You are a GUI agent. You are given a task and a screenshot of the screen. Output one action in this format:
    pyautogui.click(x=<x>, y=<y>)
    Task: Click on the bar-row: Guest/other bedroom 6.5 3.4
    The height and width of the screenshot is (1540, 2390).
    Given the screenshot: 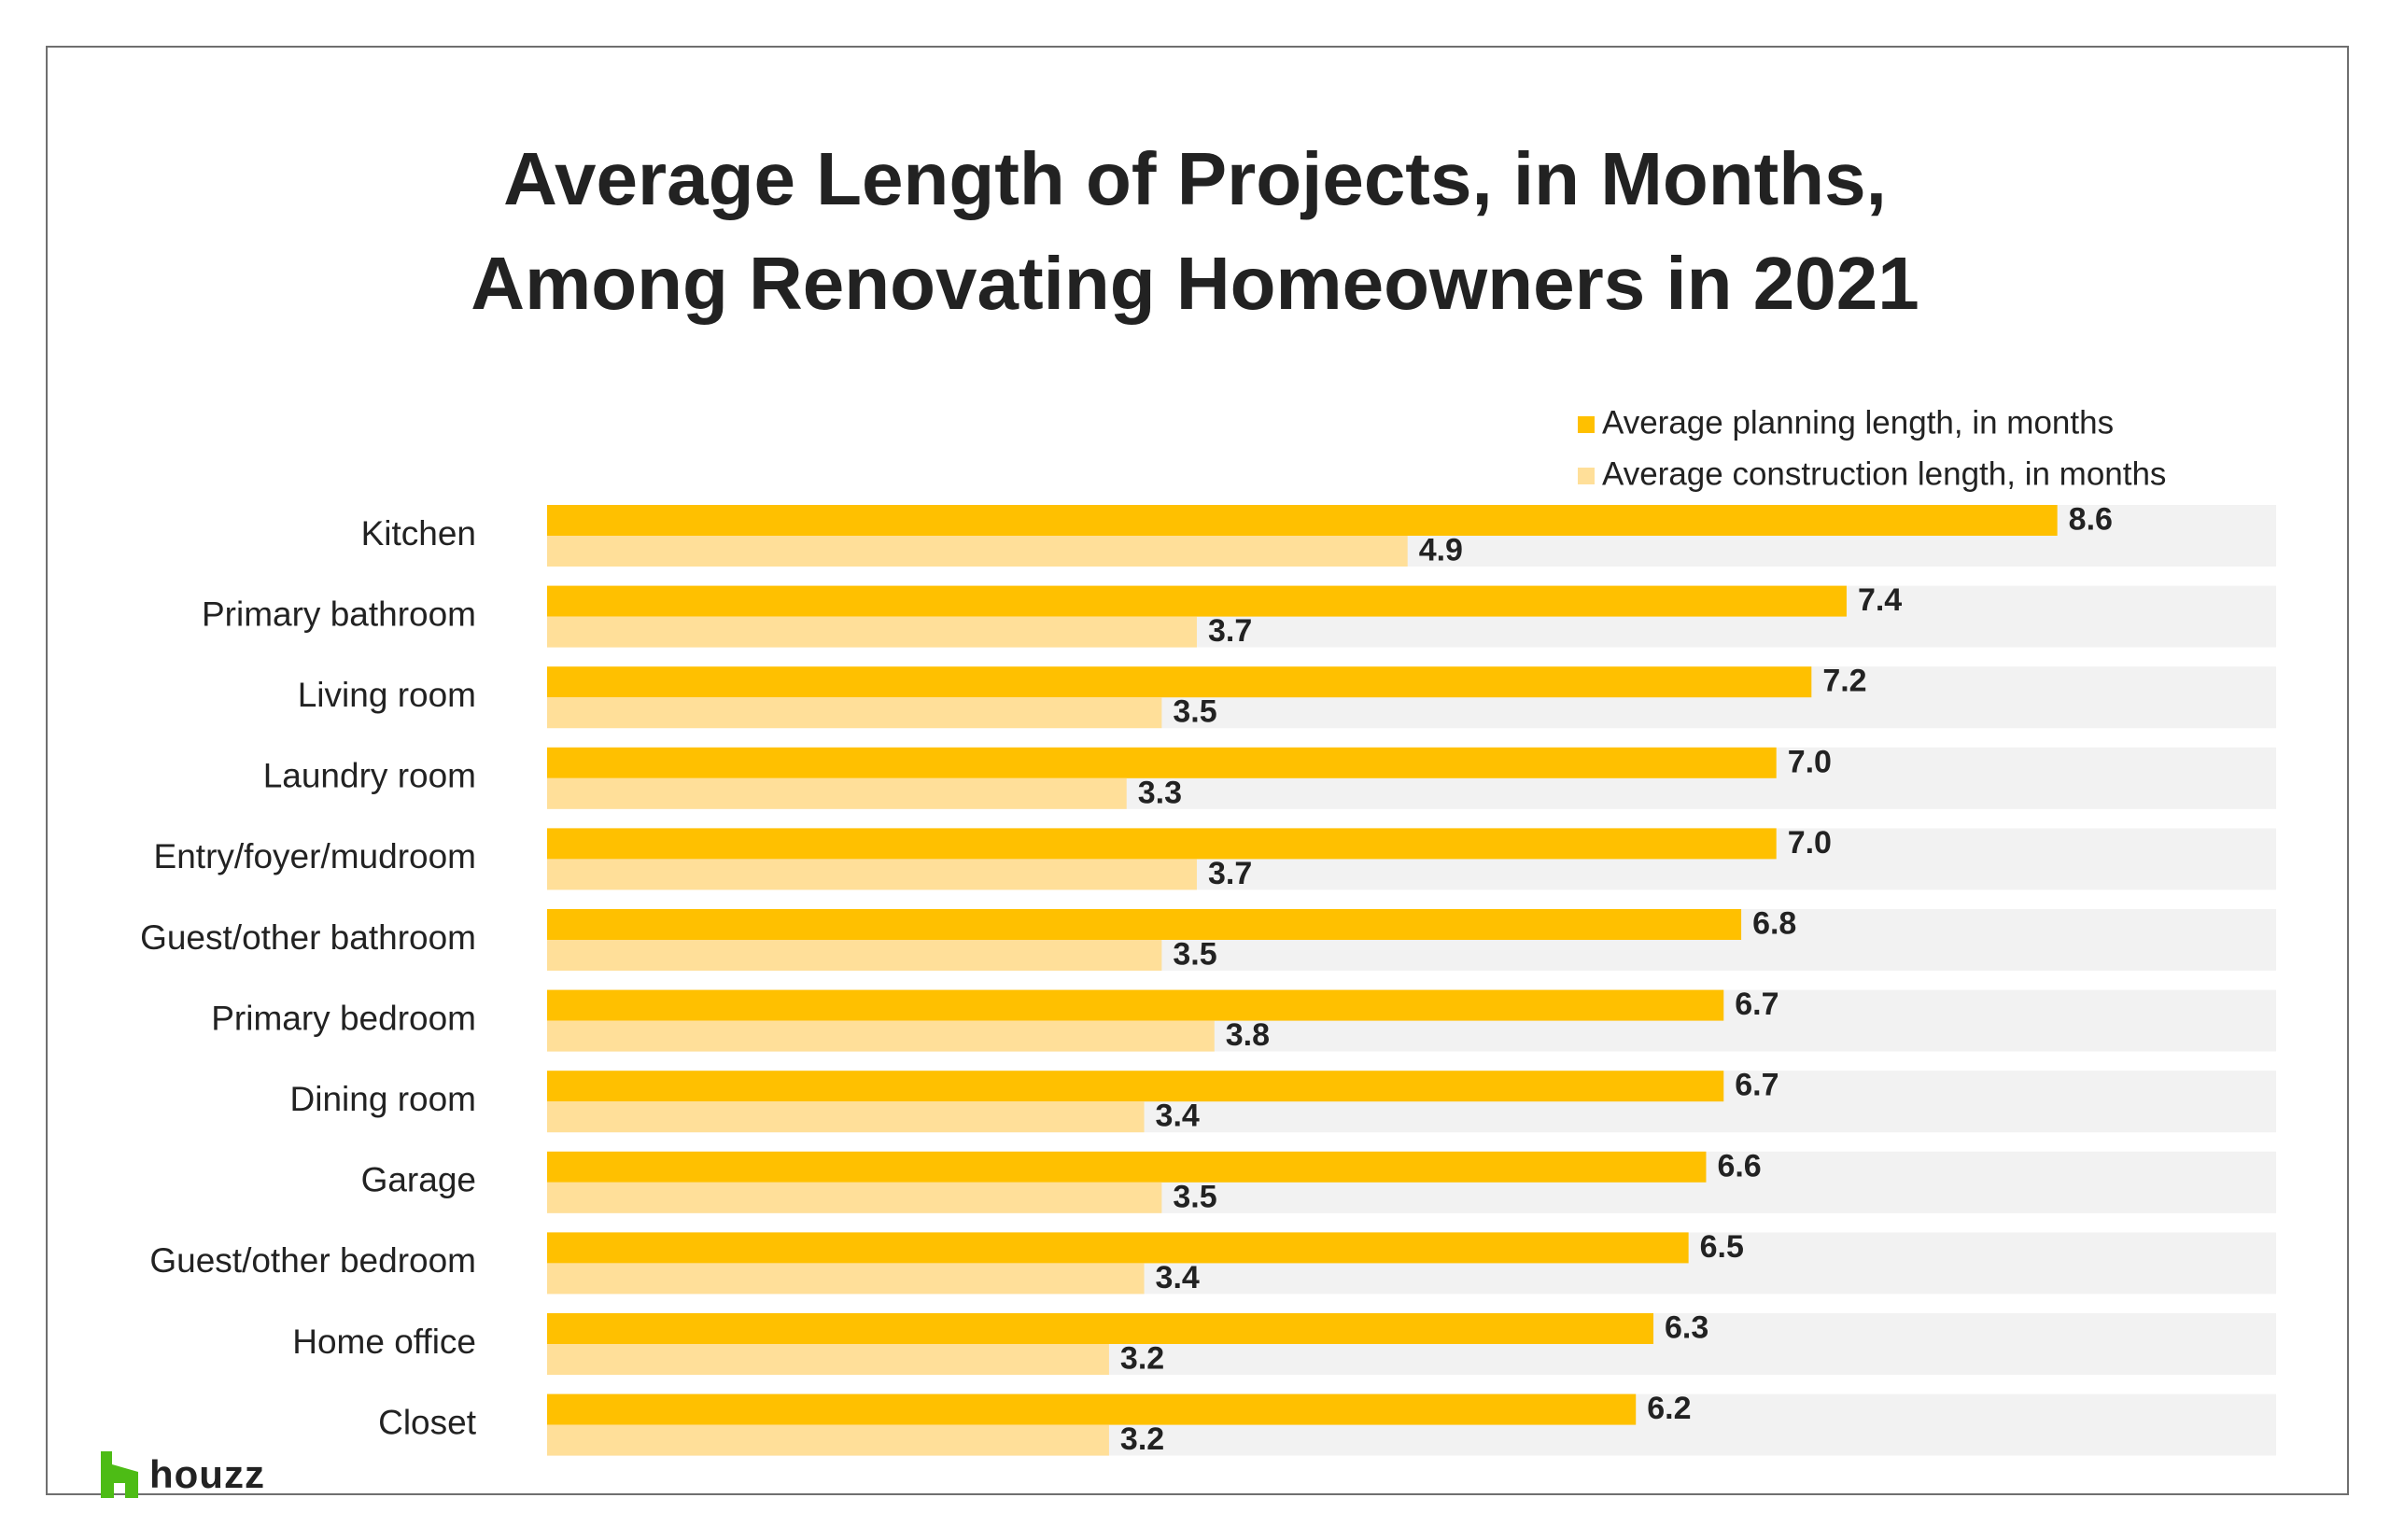 What is the action you would take?
    pyautogui.click(x=1212, y=1262)
    